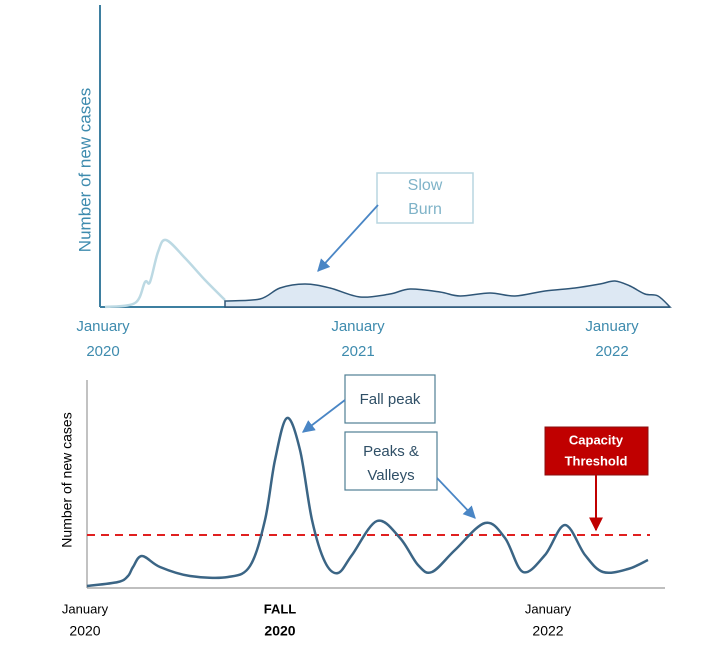 The height and width of the screenshot is (665, 720). What do you see at coordinates (165, 273) in the screenshot?
I see `early-curve` at bounding box center [165, 273].